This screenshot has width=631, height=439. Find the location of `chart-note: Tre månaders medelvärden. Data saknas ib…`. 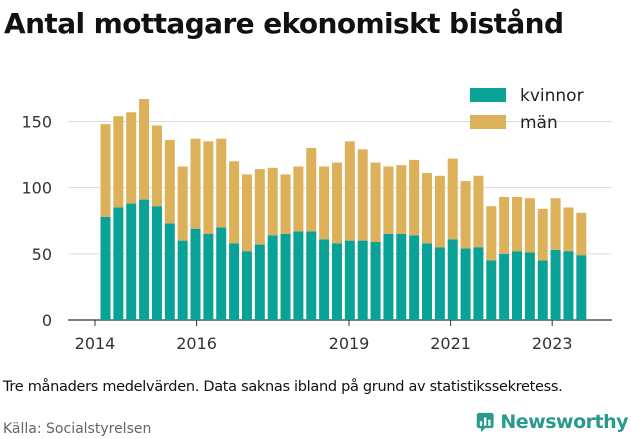

chart-note: Tre månaders medelvärden. Data saknas ib… is located at coordinates (283, 387).